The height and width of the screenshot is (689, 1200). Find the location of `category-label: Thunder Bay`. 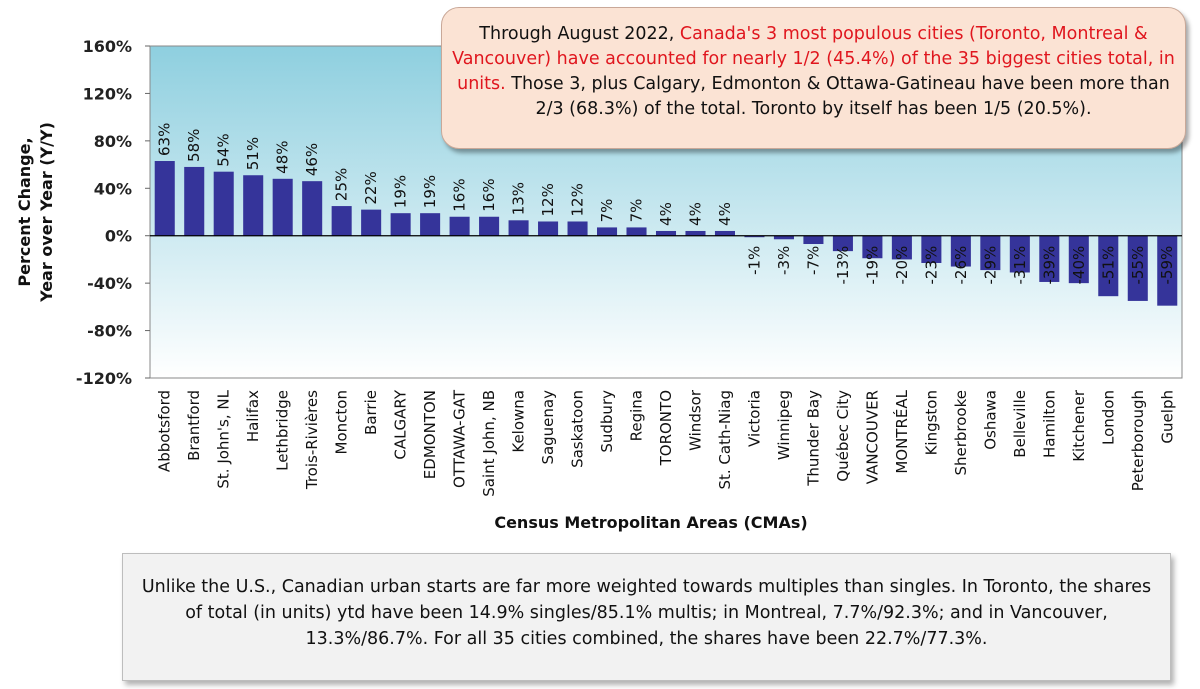

category-label: Thunder Bay is located at coordinates (813, 438).